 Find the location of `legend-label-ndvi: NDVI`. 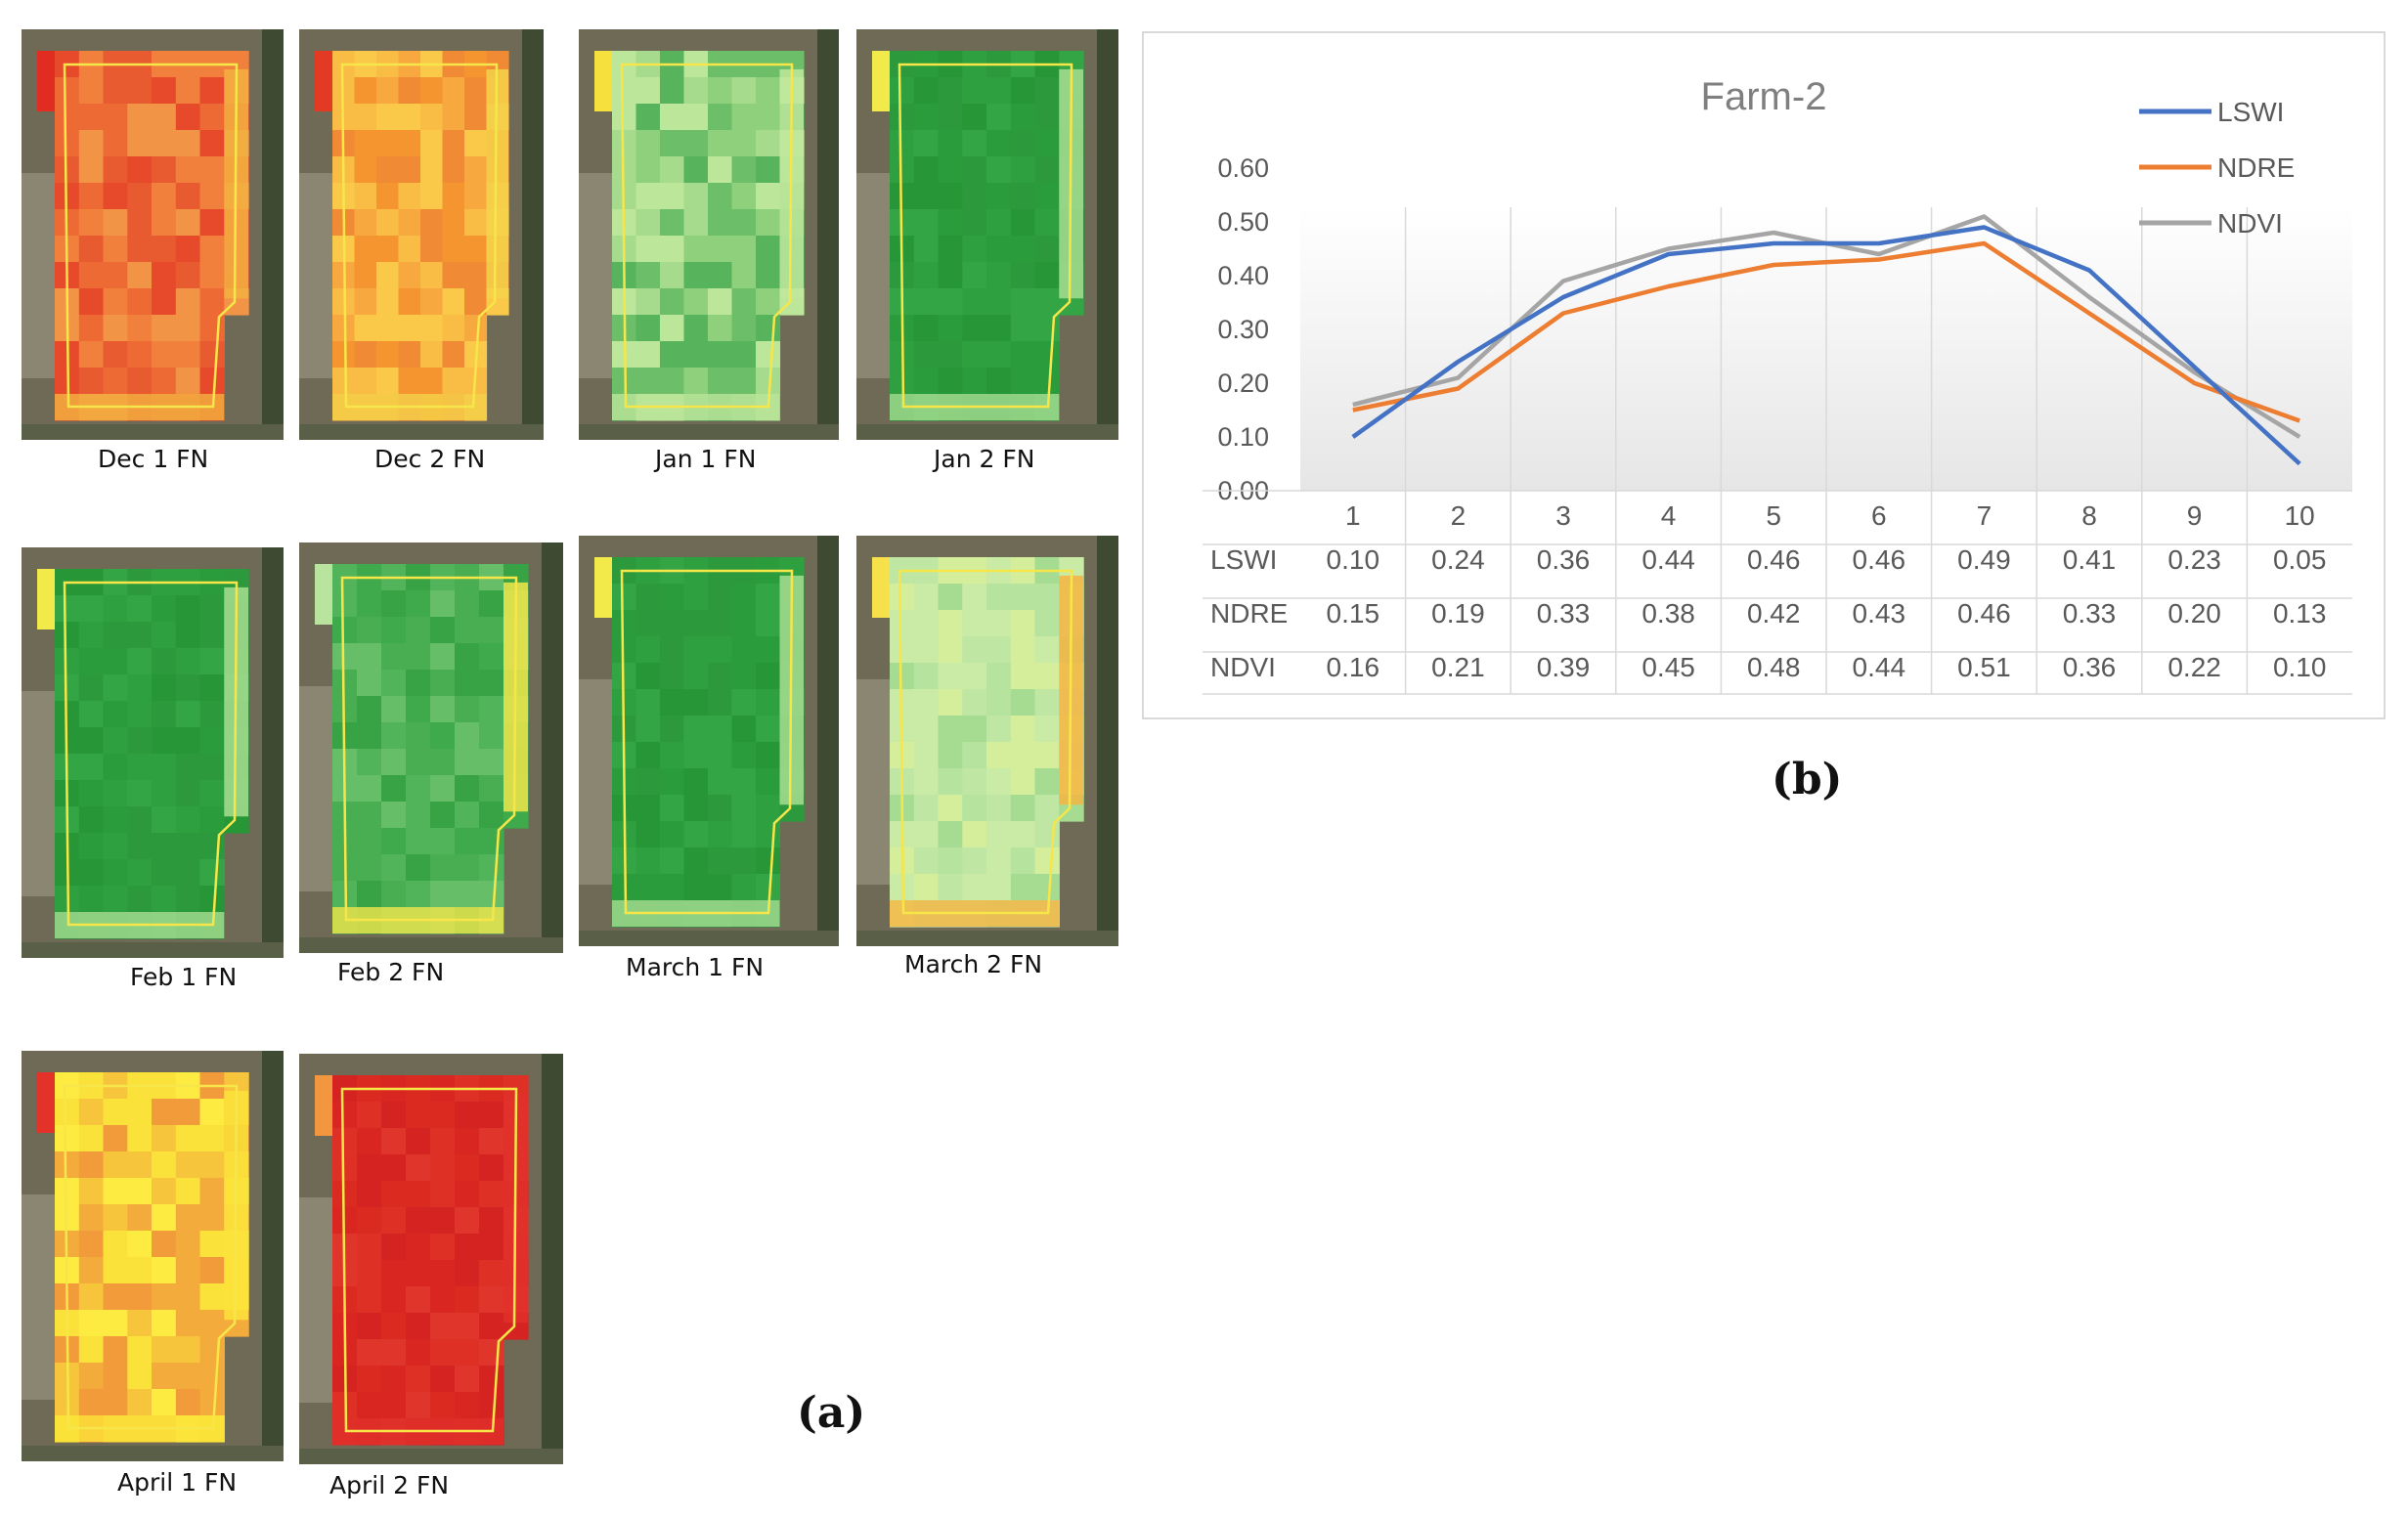

legend-label-ndvi: NDVI is located at coordinates (2250, 223).